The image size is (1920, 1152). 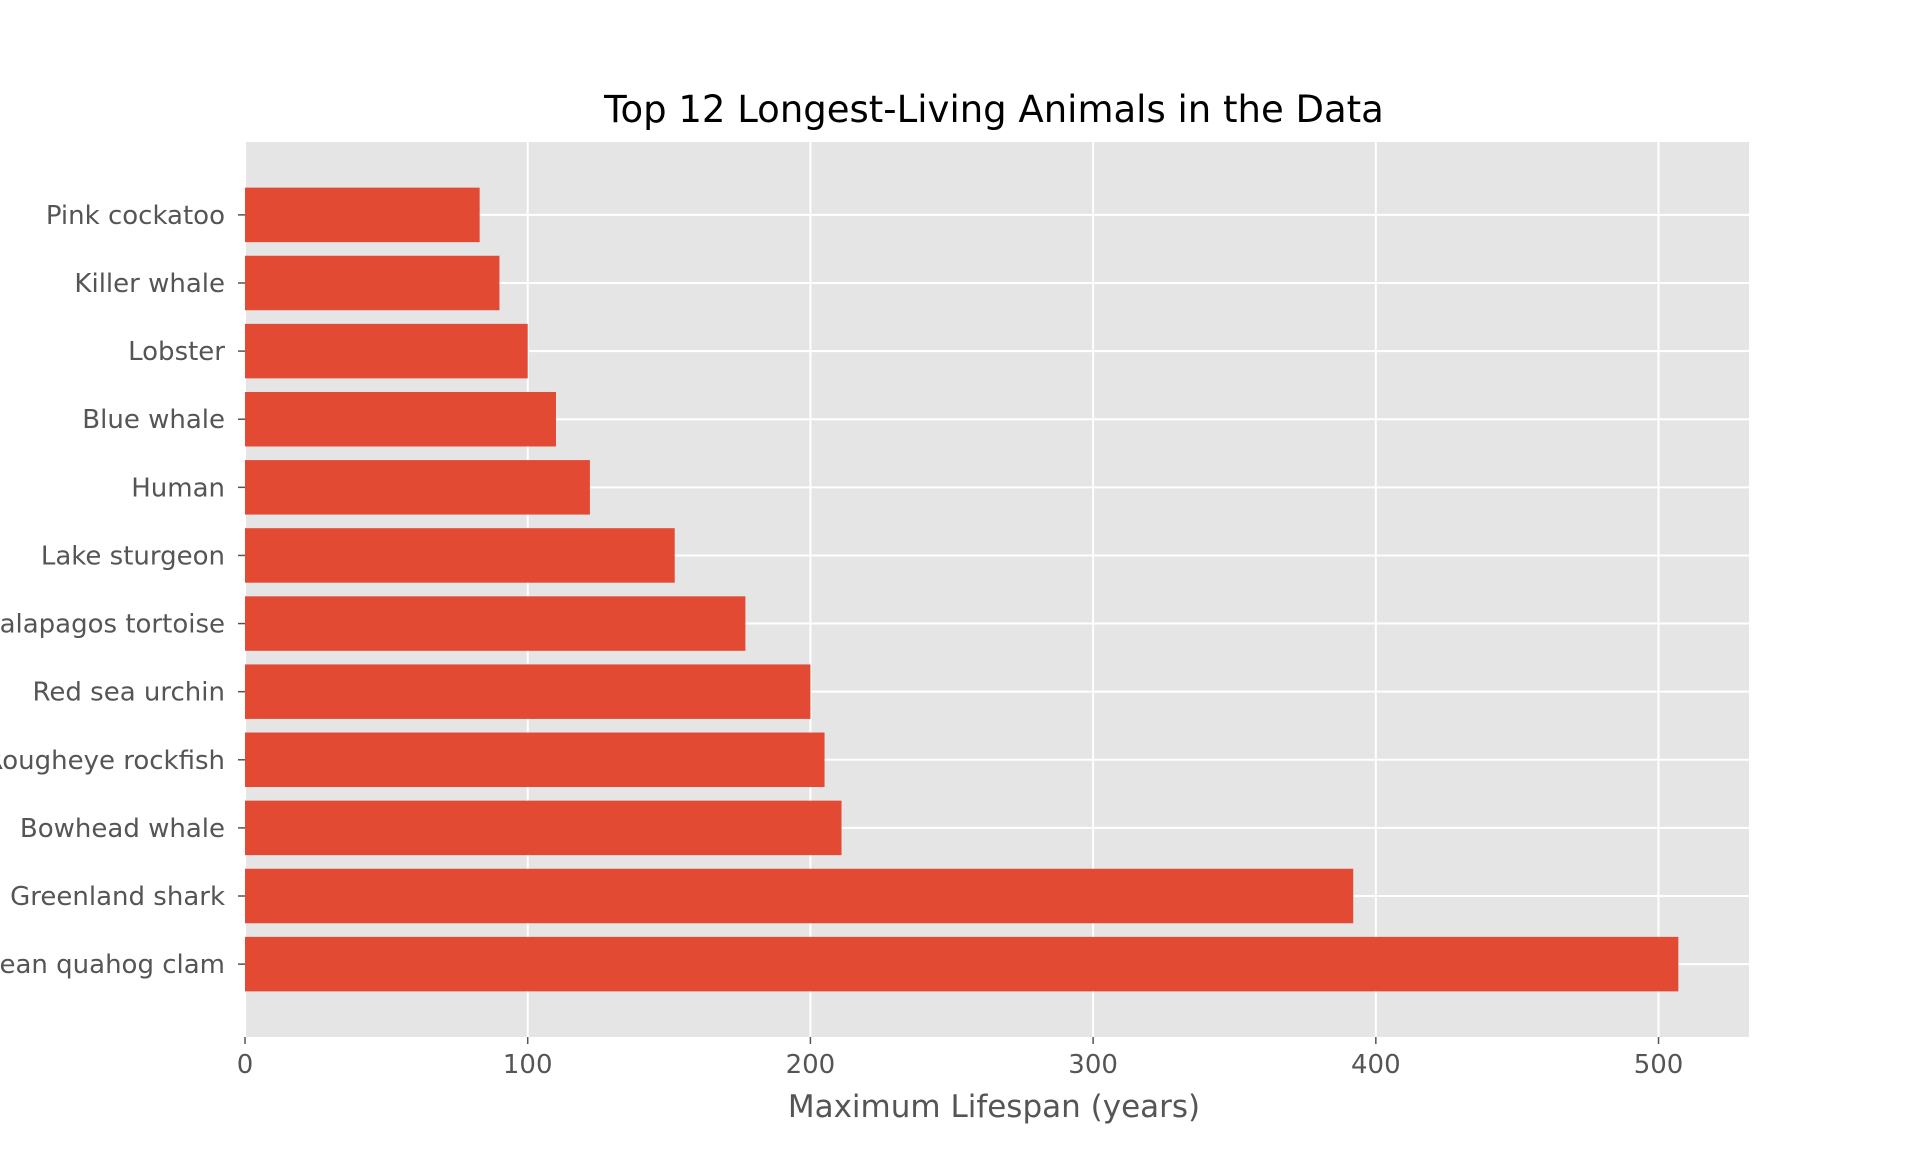 What do you see at coordinates (122, 829) in the screenshot?
I see `y-tick-label: Bowhead whale` at bounding box center [122, 829].